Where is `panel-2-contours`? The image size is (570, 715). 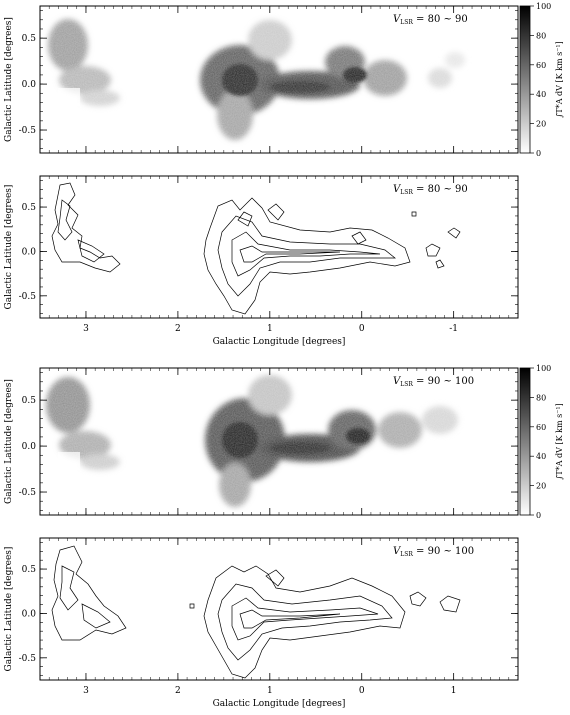
panel-2-contours is located at coordinates (256, 248).